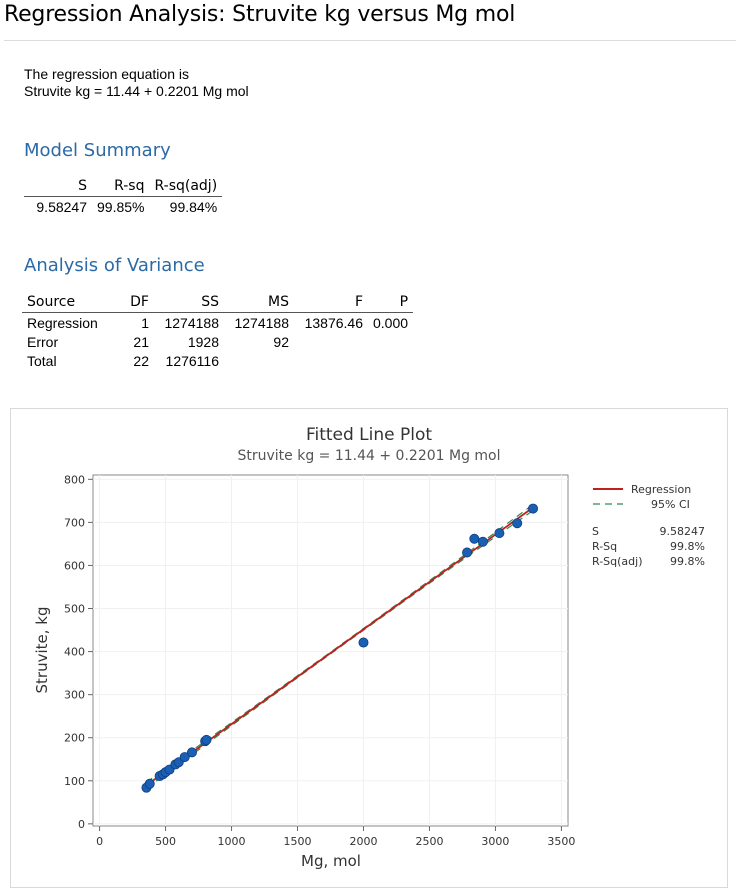 The image size is (738, 895). Describe the element at coordinates (429, 841) in the screenshot. I see `x-tick-label: 2500` at that location.